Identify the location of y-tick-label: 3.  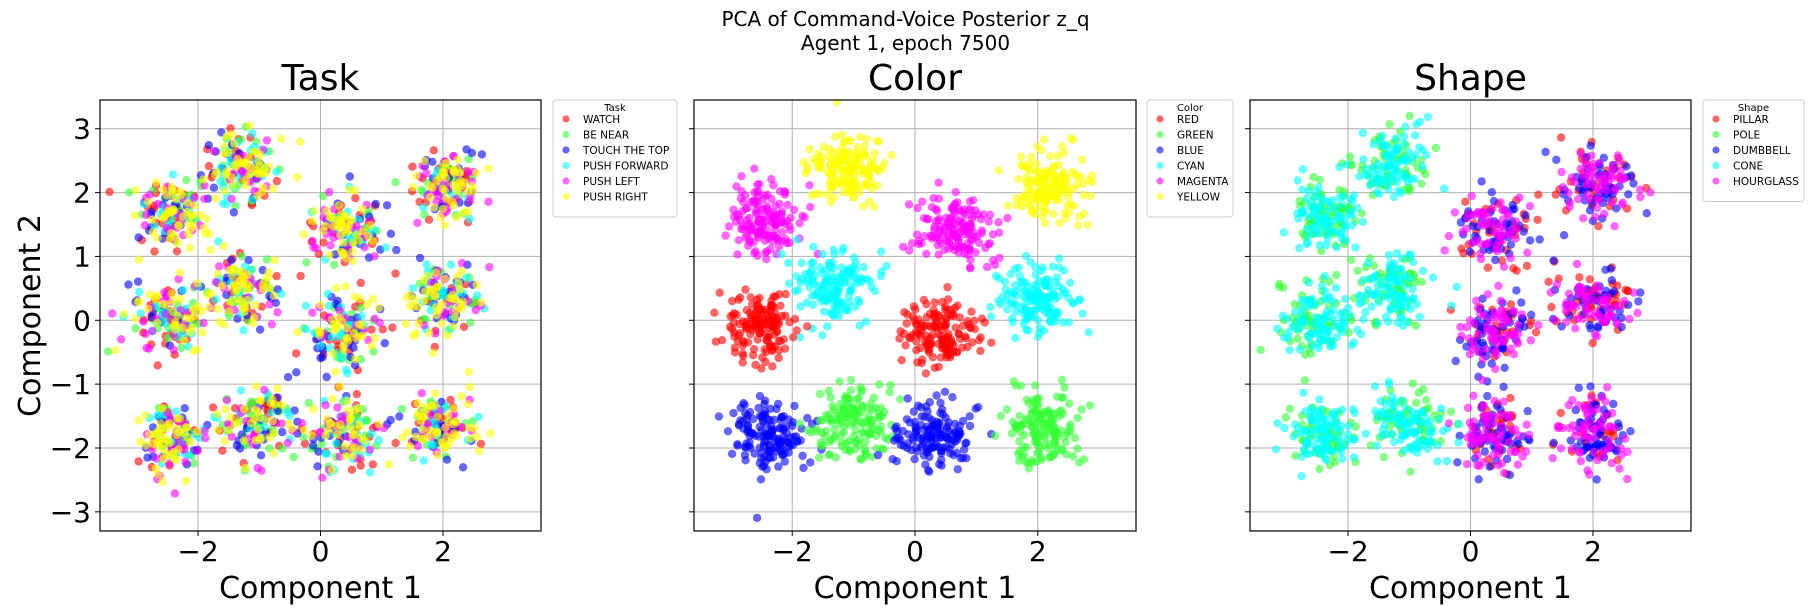
(82, 129).